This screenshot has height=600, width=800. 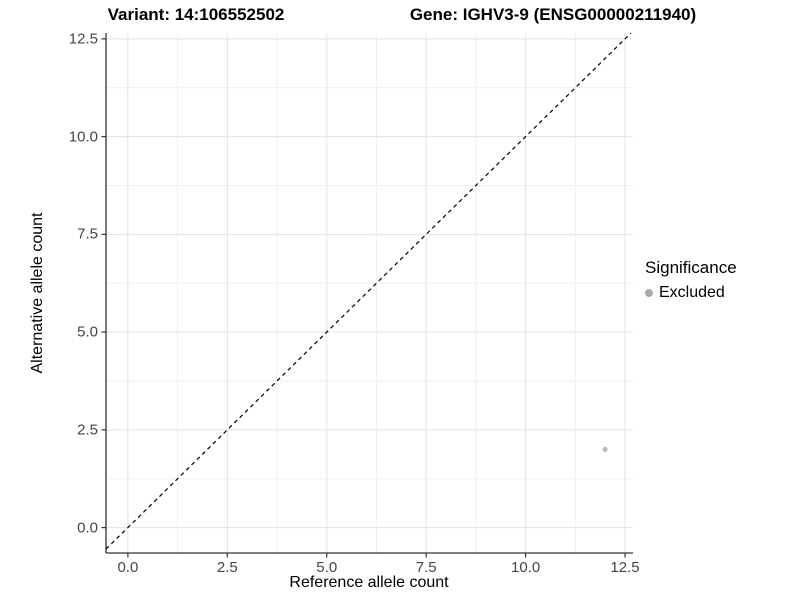 What do you see at coordinates (691, 280) in the screenshot?
I see `legend: Significance Excluded` at bounding box center [691, 280].